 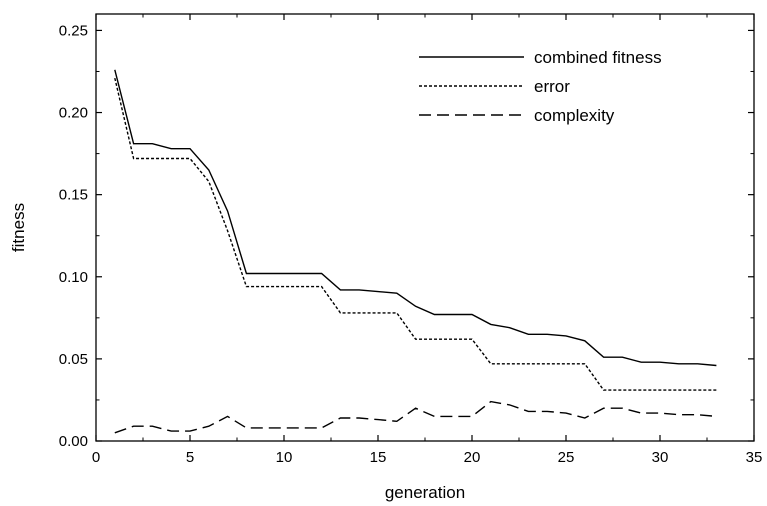 What do you see at coordinates (73, 359) in the screenshot?
I see `y-tick-label: 0.05` at bounding box center [73, 359].